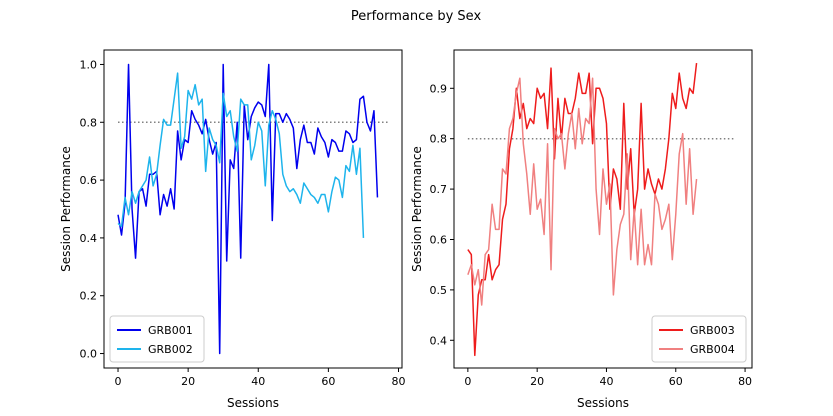  What do you see at coordinates (439, 88) in the screenshot?
I see `y-tick-label: 0.9` at bounding box center [439, 88].